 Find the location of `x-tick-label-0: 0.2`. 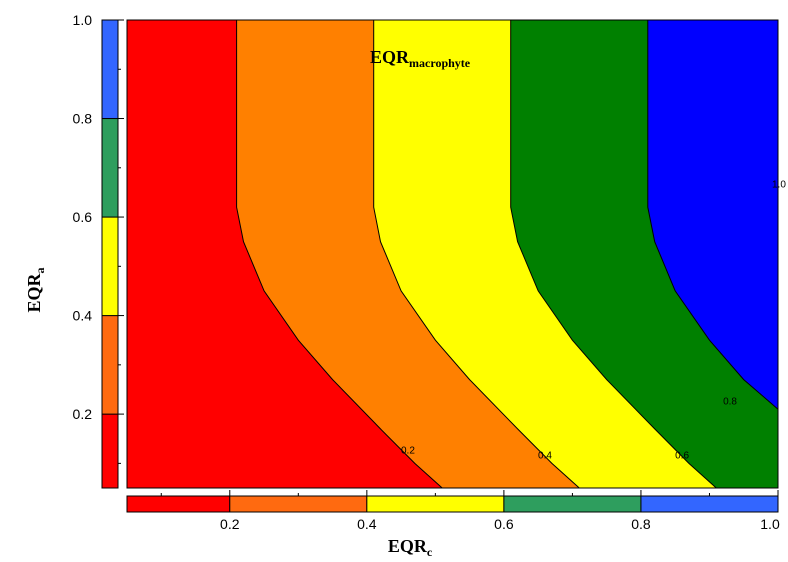

x-tick-label-0: 0.2 is located at coordinates (230, 524).